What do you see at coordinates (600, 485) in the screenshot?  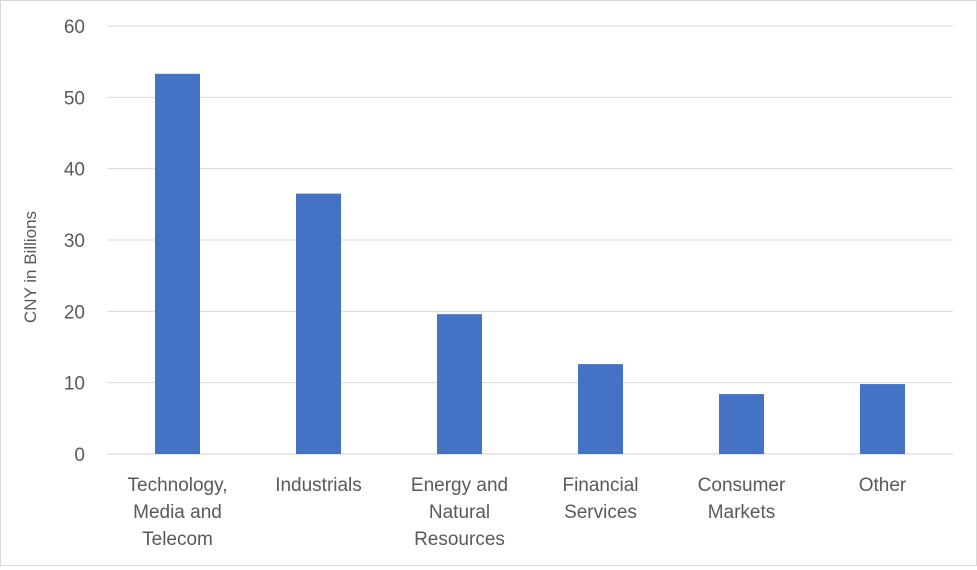 I see `x-category-label-line: Financial` at bounding box center [600, 485].